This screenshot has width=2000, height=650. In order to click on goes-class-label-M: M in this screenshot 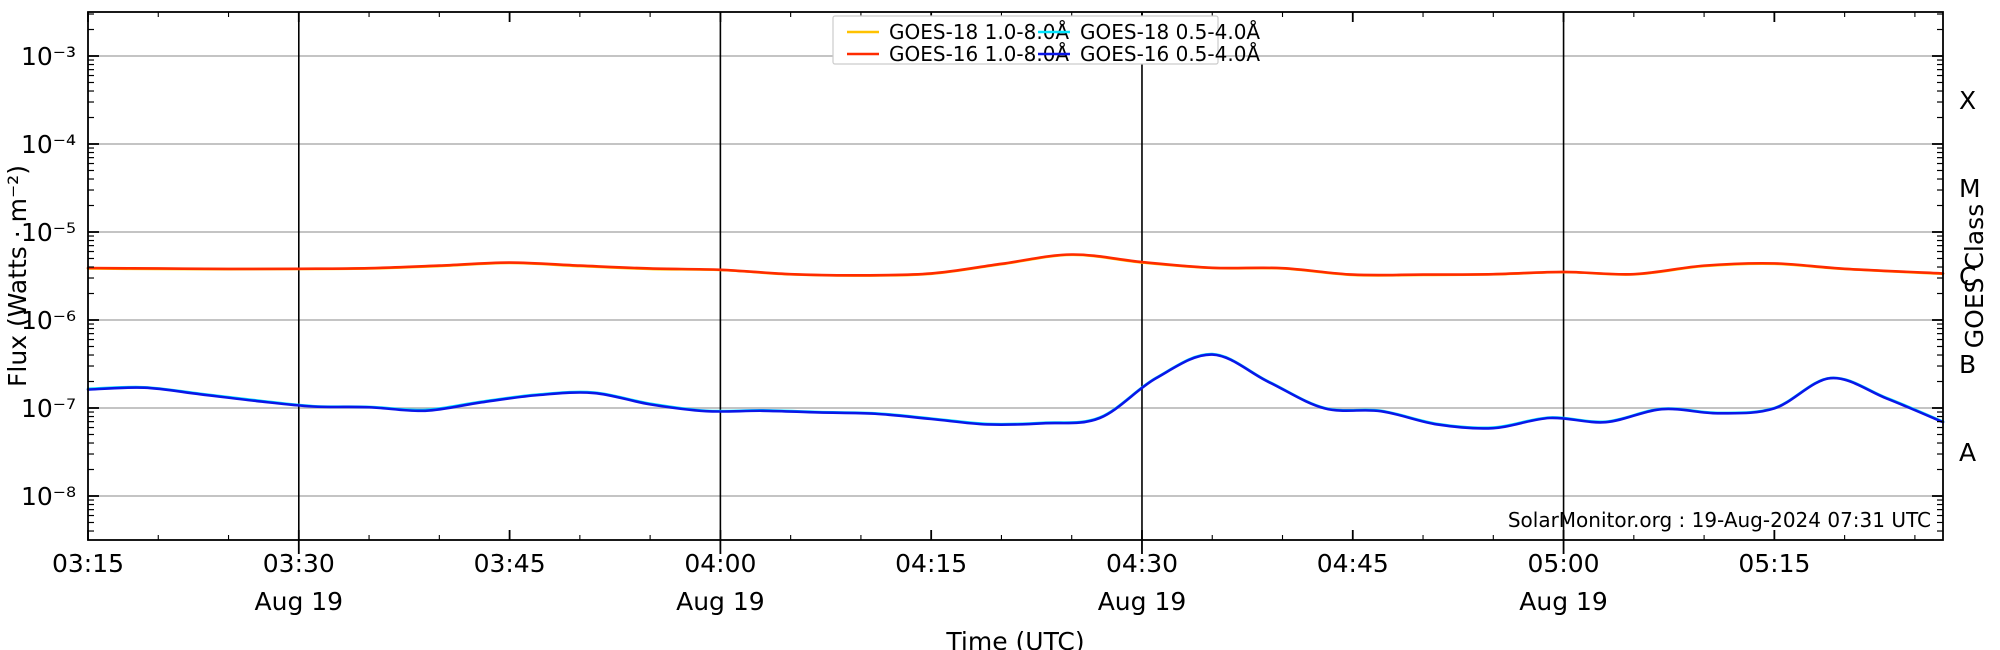, I will do `click(1970, 188)`.